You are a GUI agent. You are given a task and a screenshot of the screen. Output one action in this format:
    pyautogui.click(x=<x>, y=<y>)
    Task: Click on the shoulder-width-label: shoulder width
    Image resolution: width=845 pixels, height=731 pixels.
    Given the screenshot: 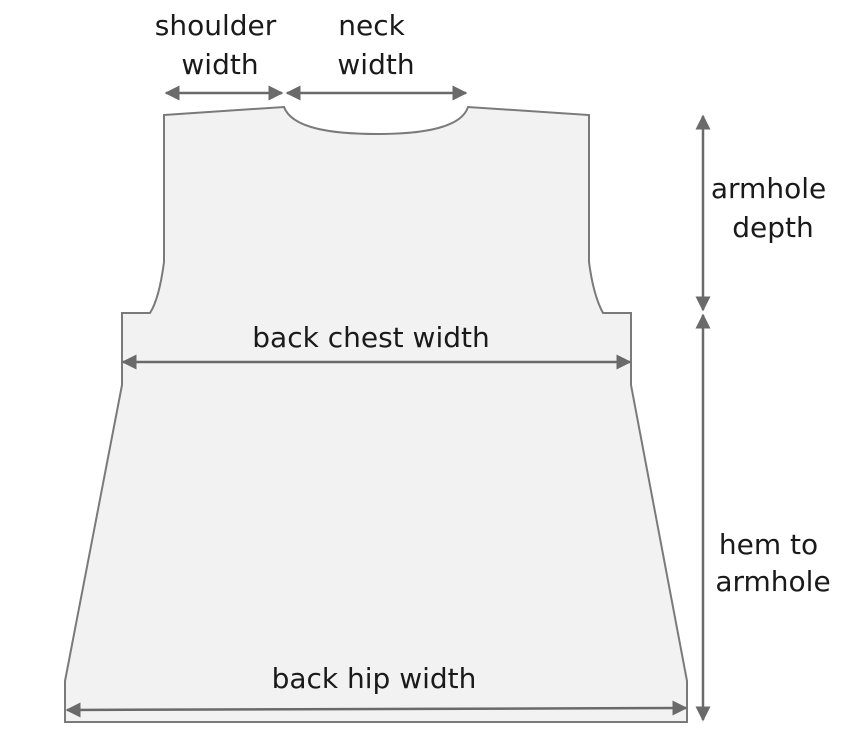 What is the action you would take?
    pyautogui.click(x=220, y=45)
    